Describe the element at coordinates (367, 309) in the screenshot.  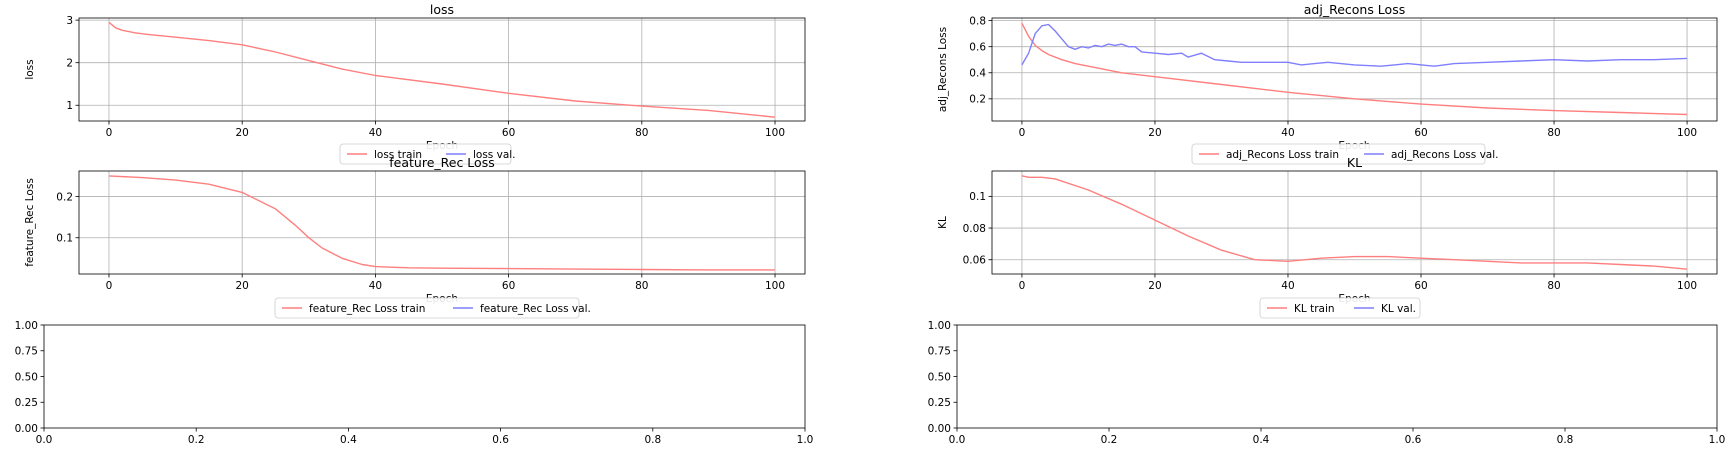
I see `legend-label-train: feature_Rec Loss train` at that location.